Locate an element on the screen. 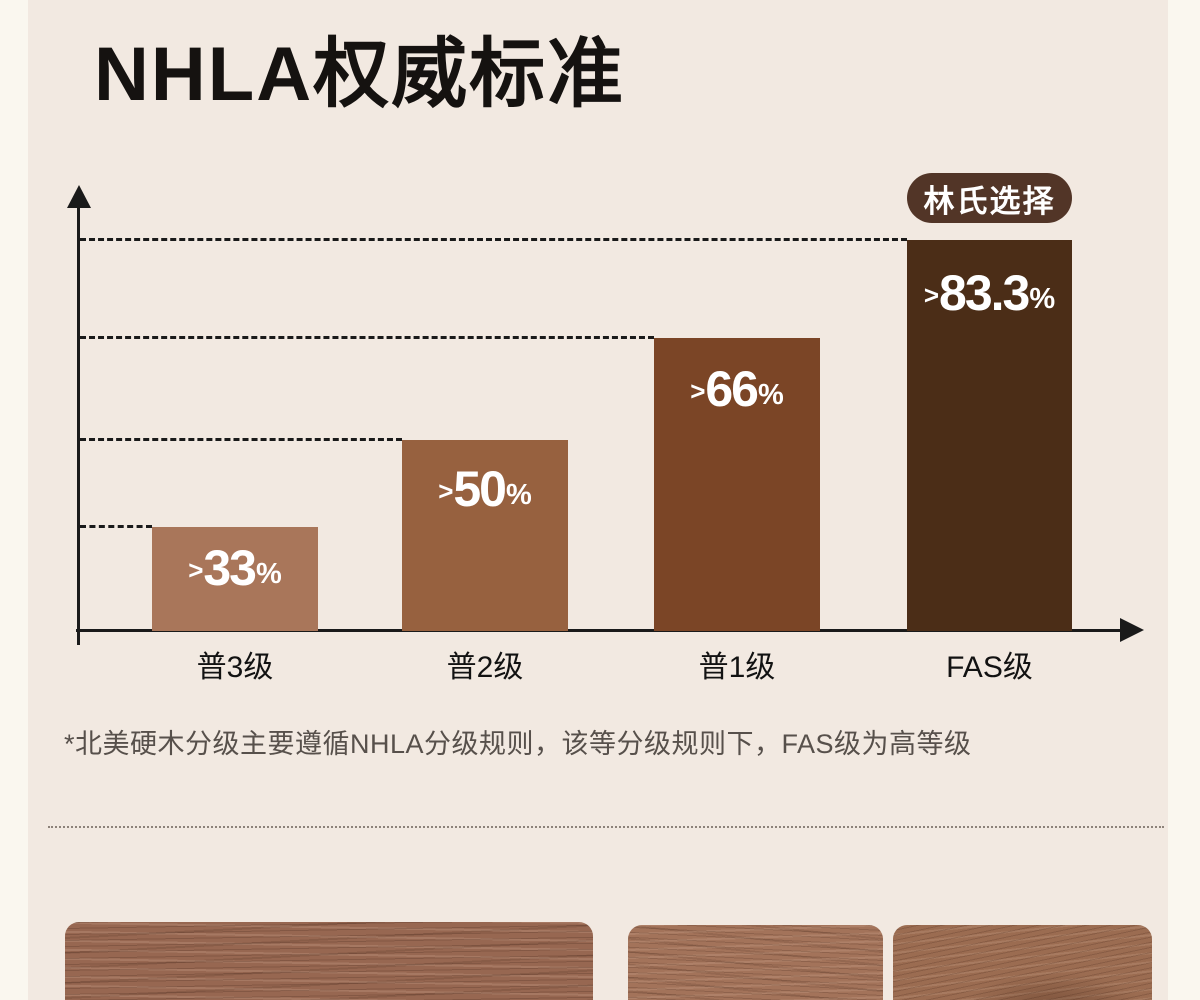  dotted-divider is located at coordinates (606, 827).